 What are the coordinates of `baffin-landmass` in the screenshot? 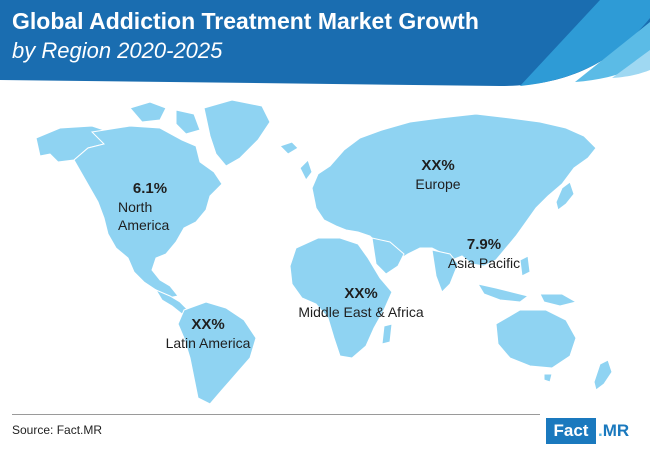 It's located at (188, 122).